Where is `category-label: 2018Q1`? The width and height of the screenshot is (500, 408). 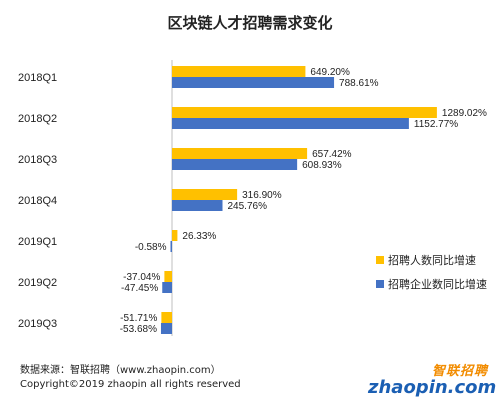 category-label: 2018Q1 is located at coordinates (37, 78).